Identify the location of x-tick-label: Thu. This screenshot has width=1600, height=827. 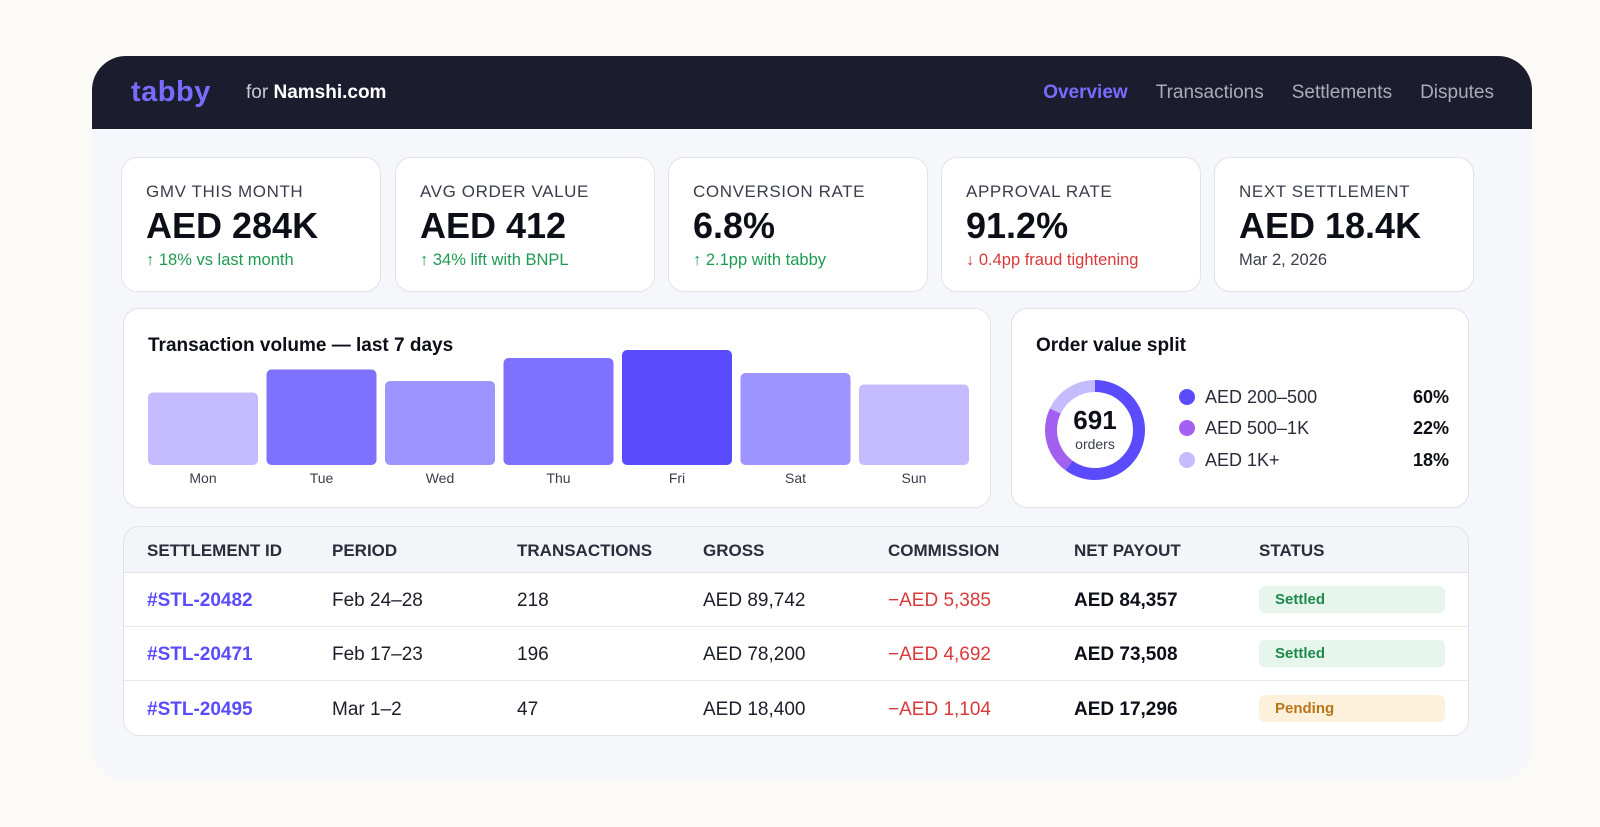
(558, 478).